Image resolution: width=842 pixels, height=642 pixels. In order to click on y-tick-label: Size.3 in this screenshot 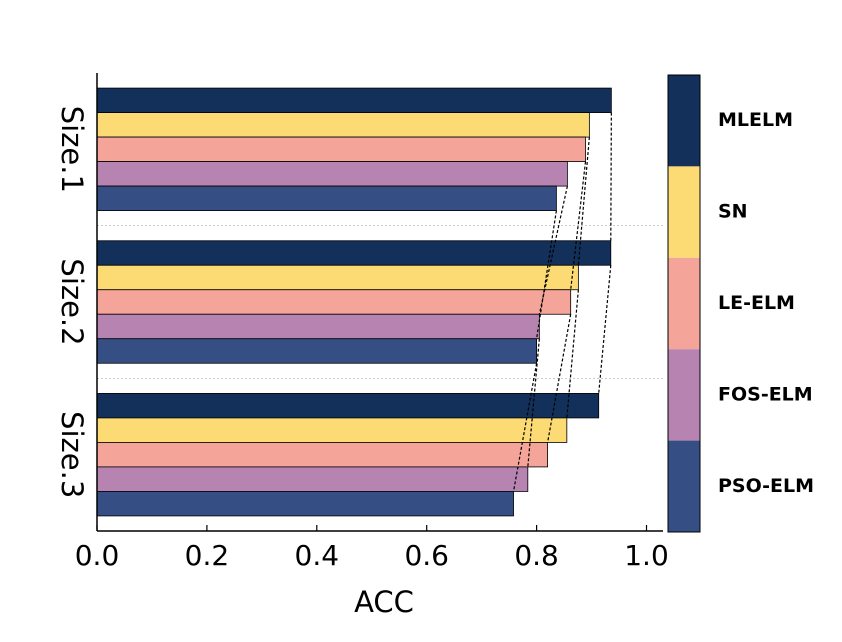, I will do `click(72, 454)`.